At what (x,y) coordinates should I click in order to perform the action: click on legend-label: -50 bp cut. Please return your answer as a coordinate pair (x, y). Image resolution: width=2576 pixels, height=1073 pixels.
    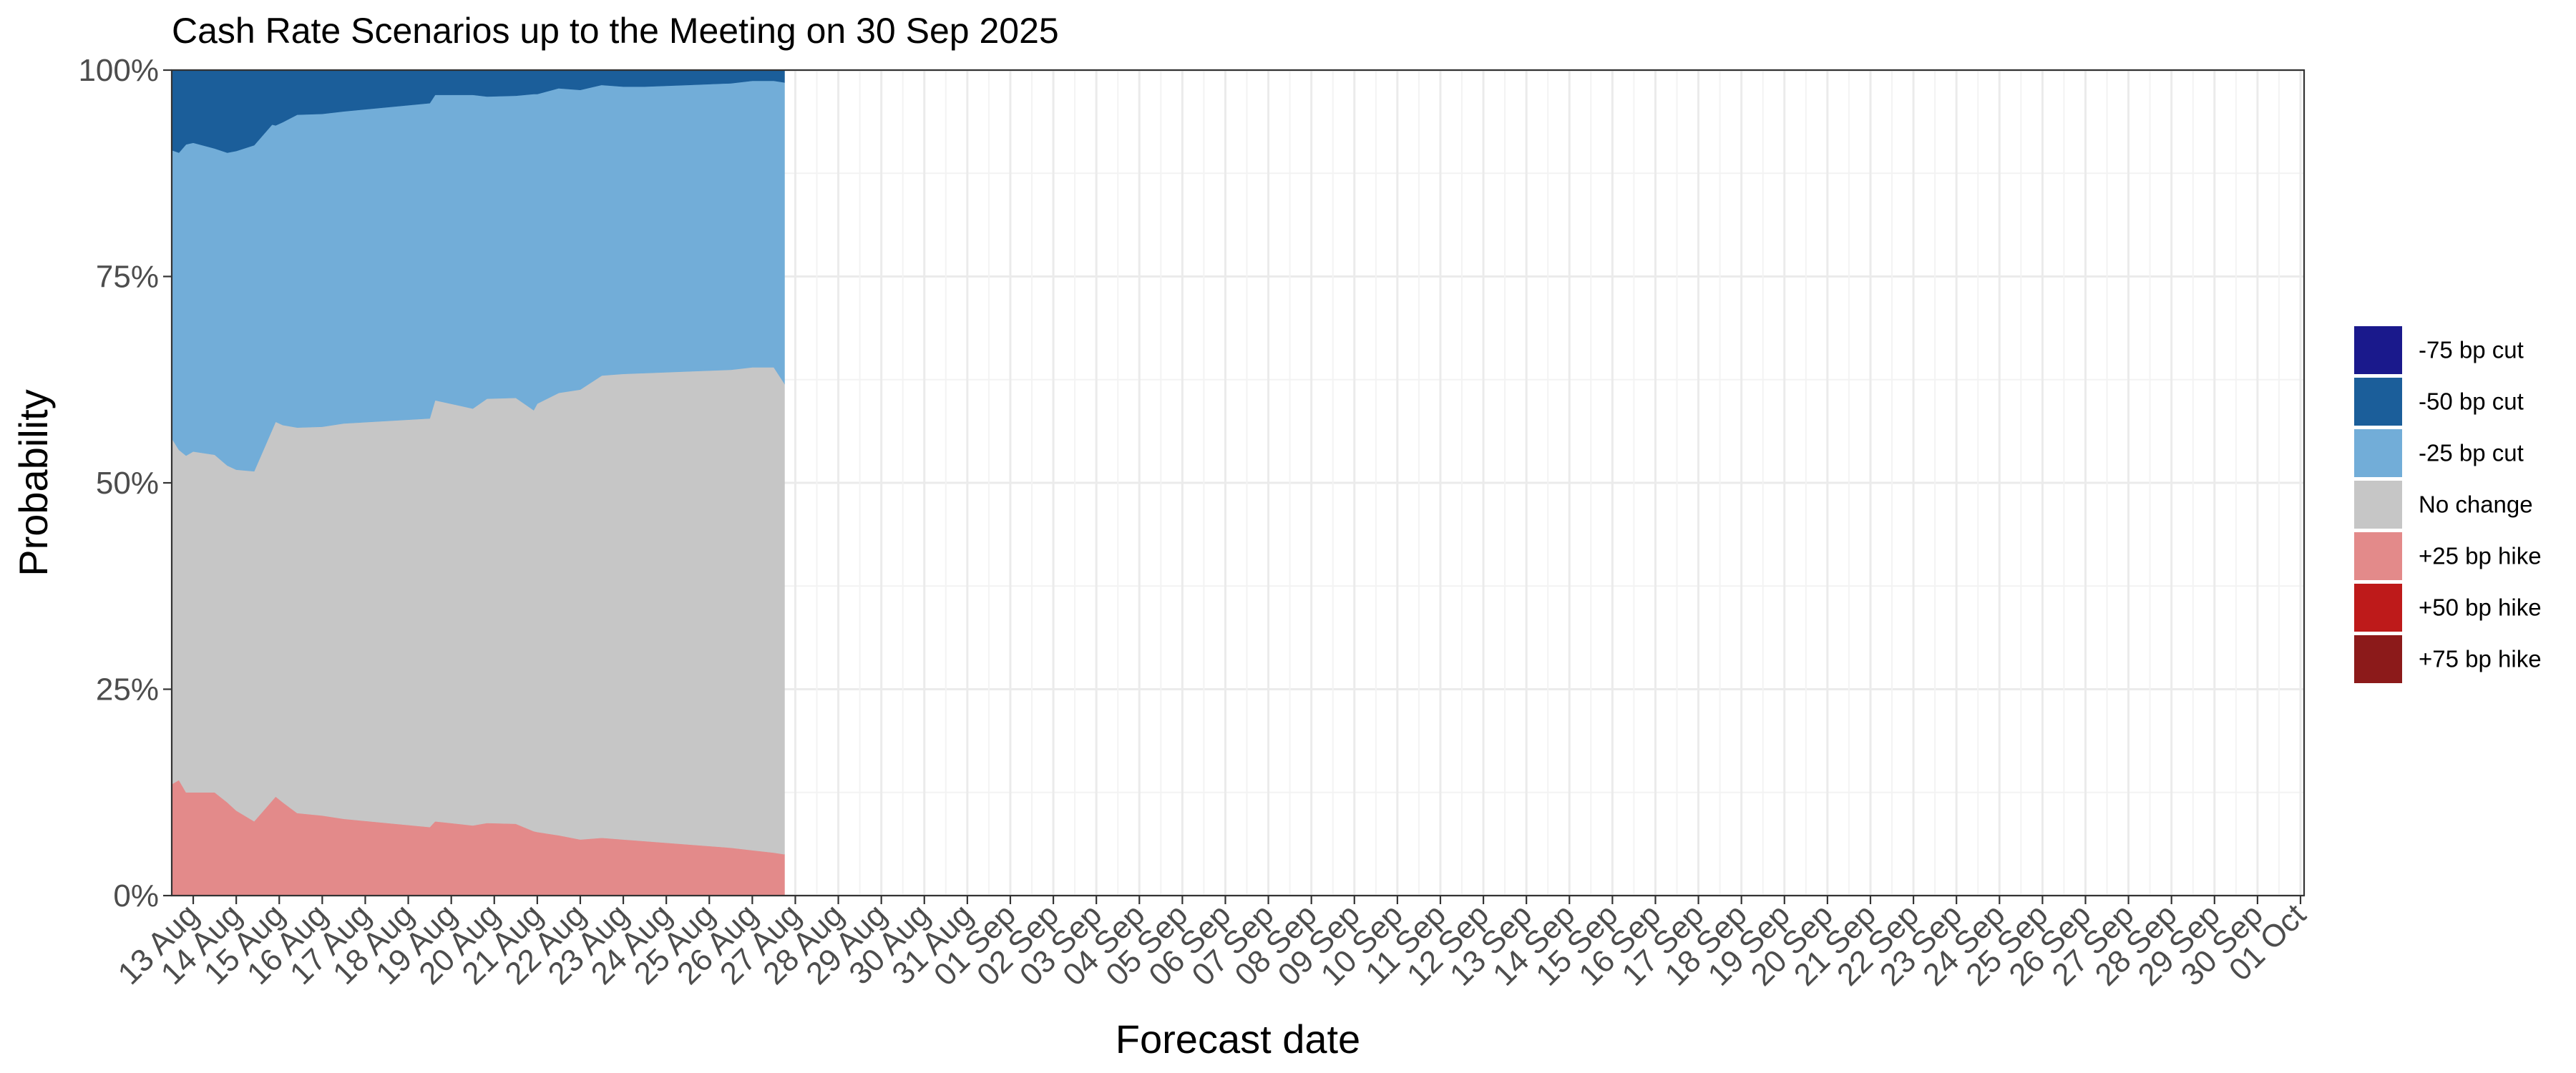
    Looking at the image, I should click on (2471, 401).